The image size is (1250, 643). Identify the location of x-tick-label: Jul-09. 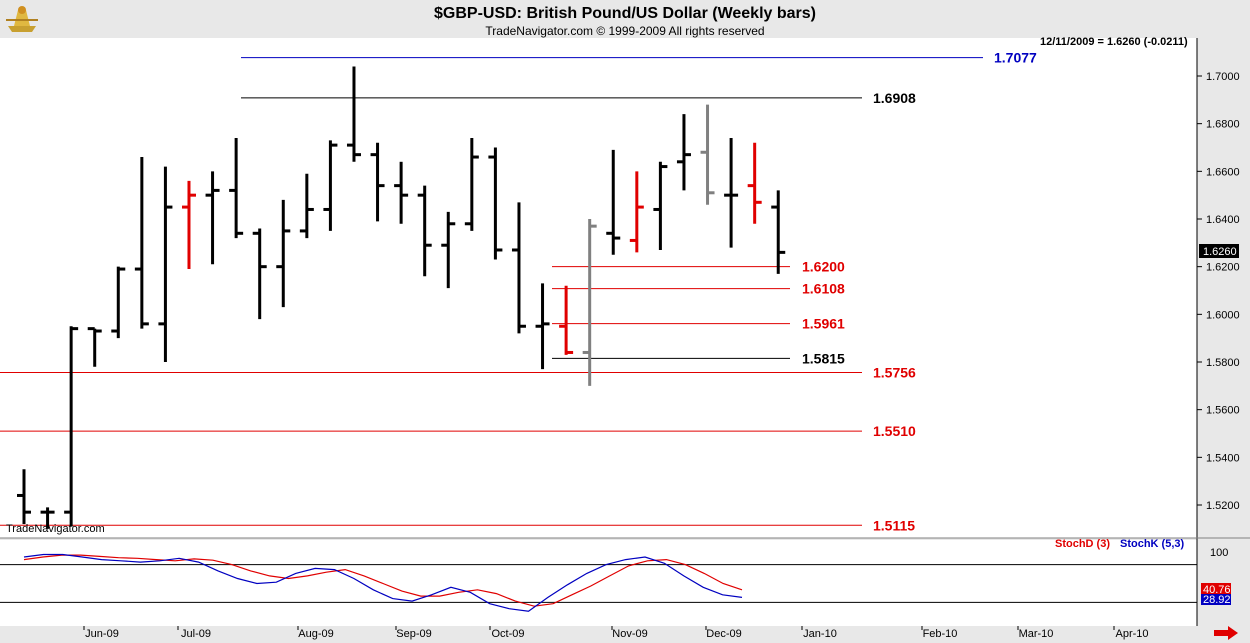
(196, 634).